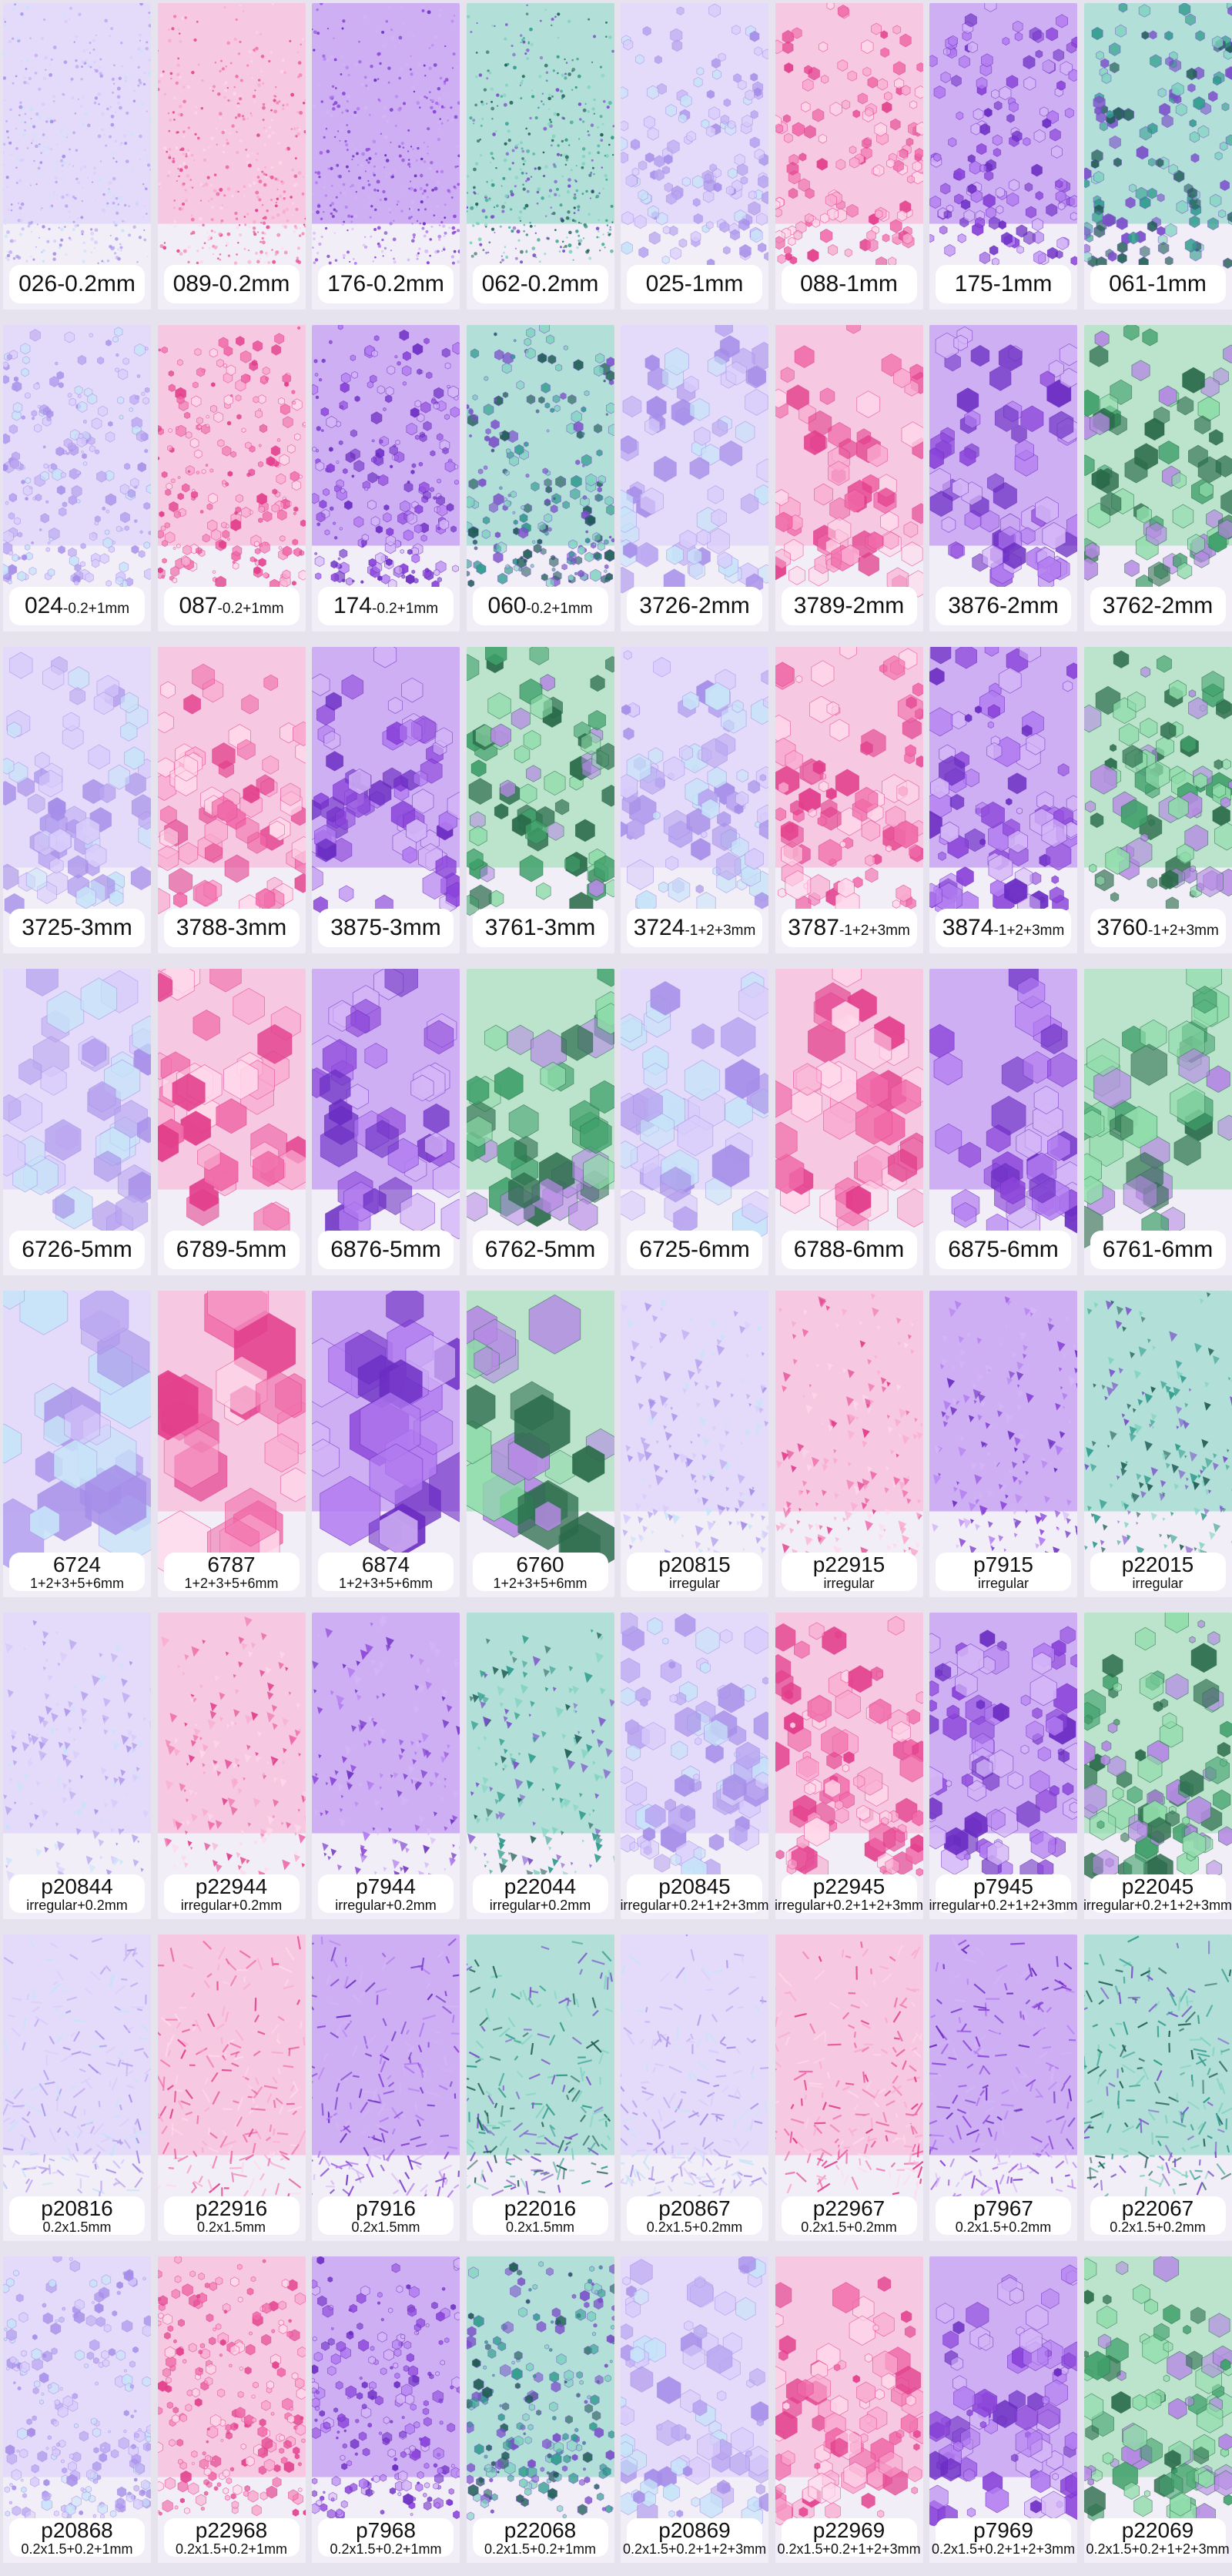 This screenshot has height=2576, width=1232. What do you see at coordinates (849, 1250) in the screenshot?
I see `swatch-label: 6788 -6mm` at bounding box center [849, 1250].